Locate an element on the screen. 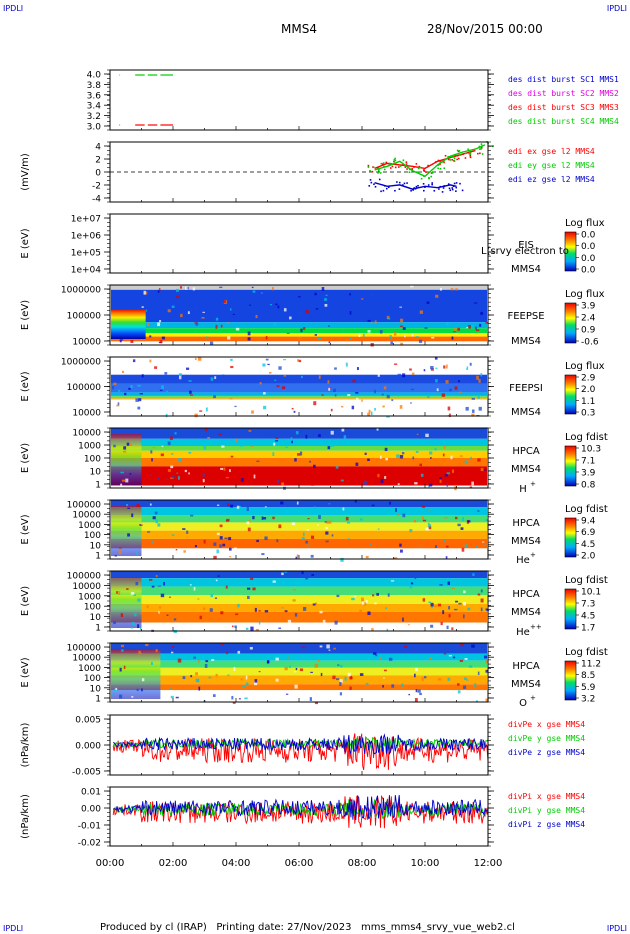 Image resolution: width=630 pixels, height=934 pixels. colorbar-tick-label-hpca_hepp: 1.7 is located at coordinates (588, 629).